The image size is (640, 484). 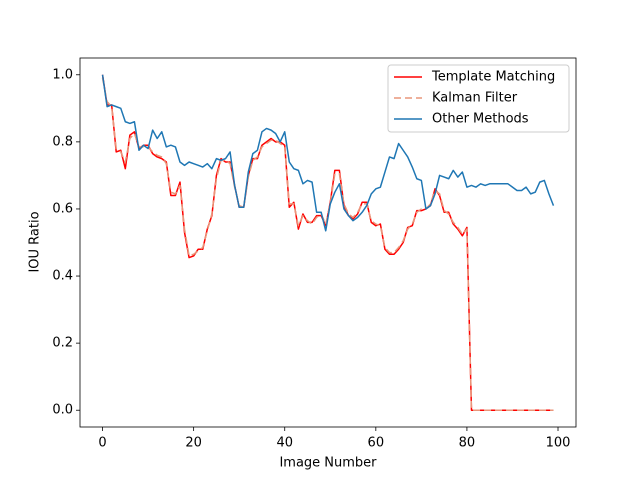 I want to click on x-tick-label: 0, so click(x=102, y=443).